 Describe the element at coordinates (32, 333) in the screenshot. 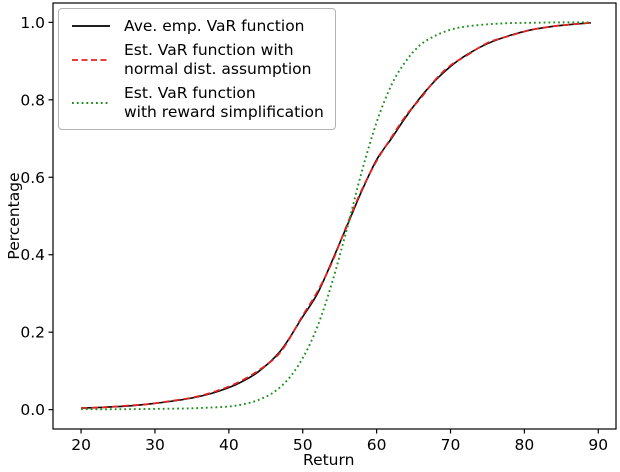

I see `y-tick-label: 0.2` at that location.